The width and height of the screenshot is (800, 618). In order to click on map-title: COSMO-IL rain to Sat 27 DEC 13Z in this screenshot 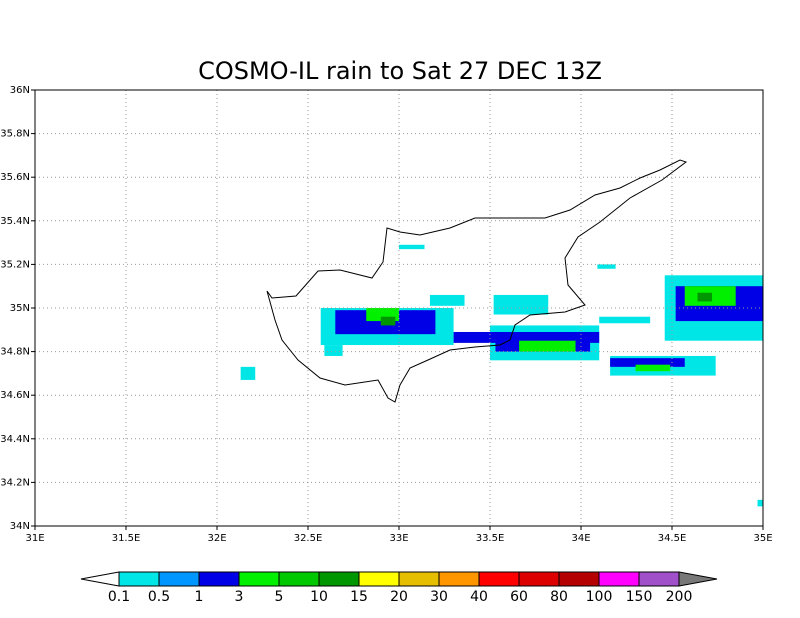, I will do `click(400, 71)`.